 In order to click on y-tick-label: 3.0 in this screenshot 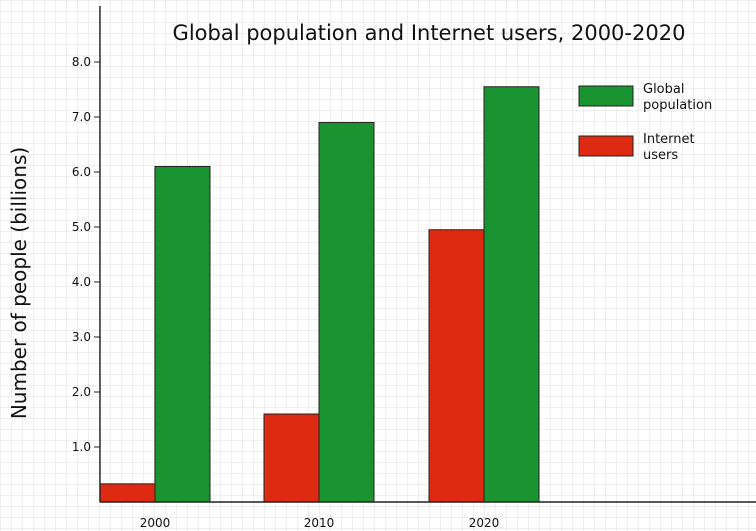, I will do `click(81, 337)`.